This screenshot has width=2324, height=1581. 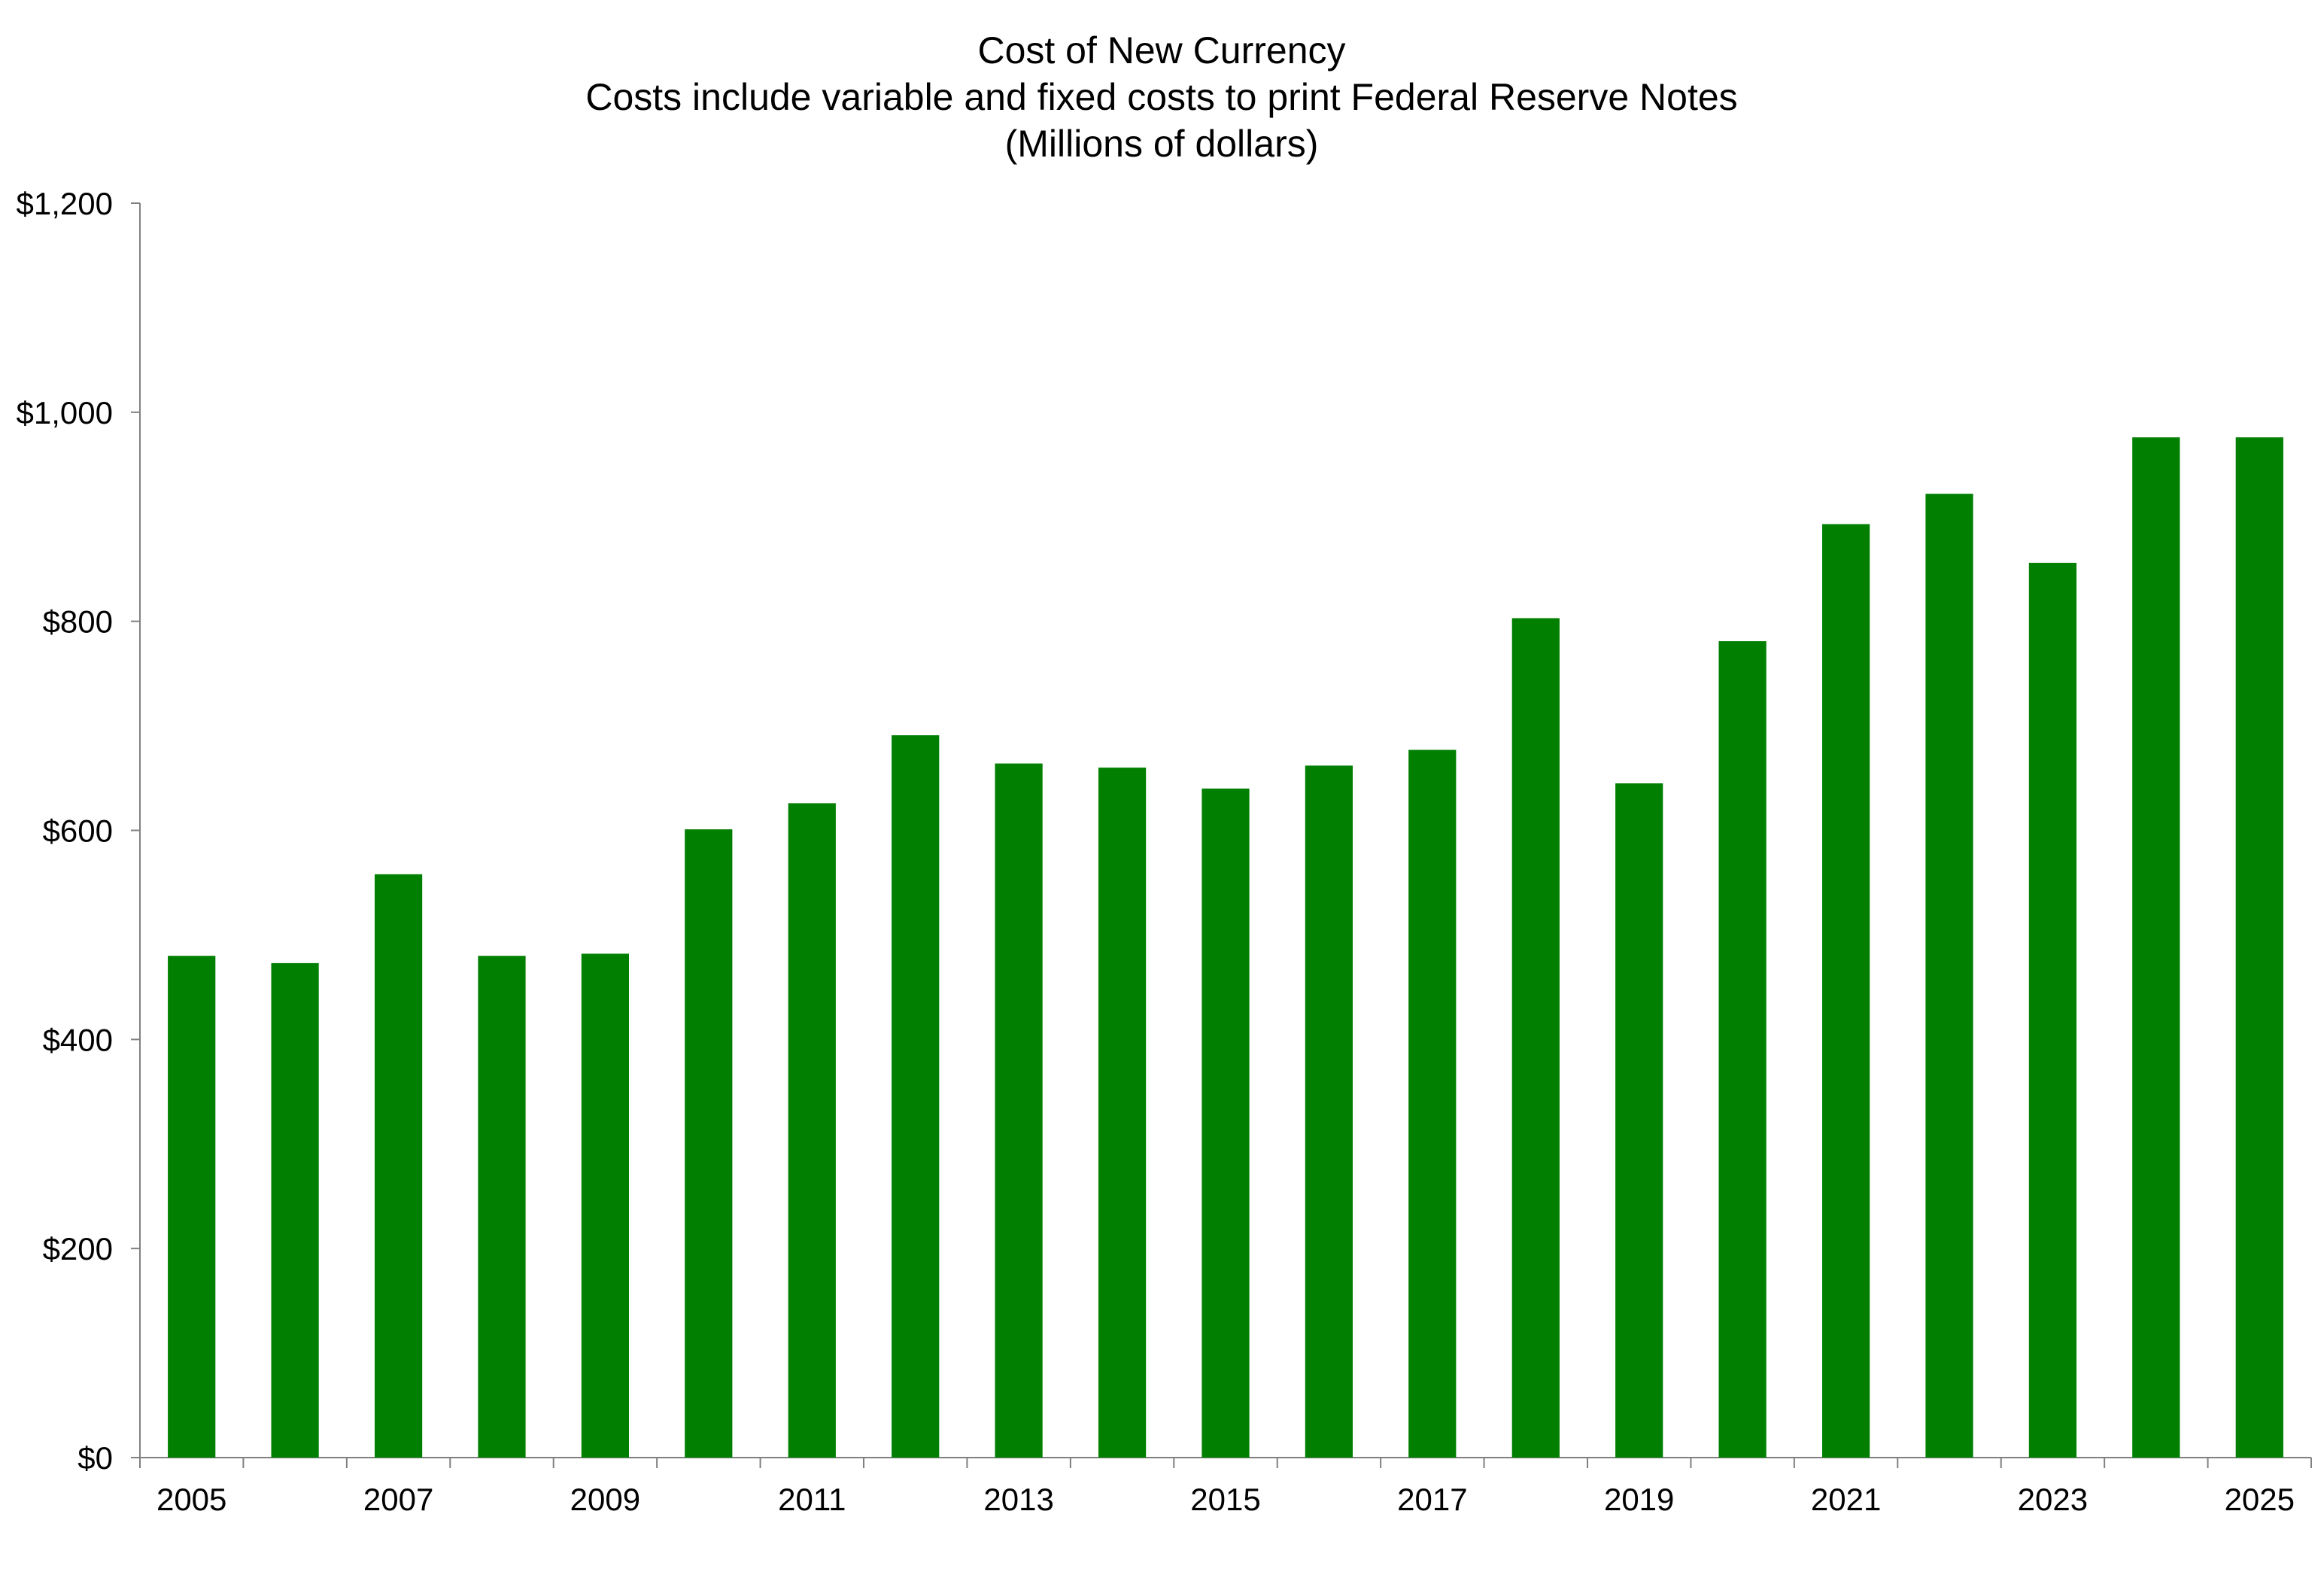 What do you see at coordinates (65, 204) in the screenshot?
I see `y-tick-label: $1,200` at bounding box center [65, 204].